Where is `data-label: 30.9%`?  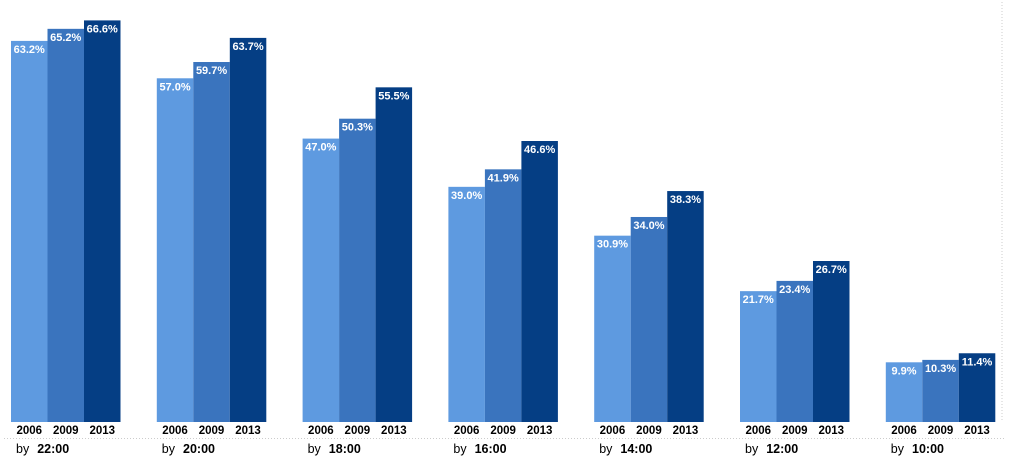 data-label: 30.9% is located at coordinates (612, 245).